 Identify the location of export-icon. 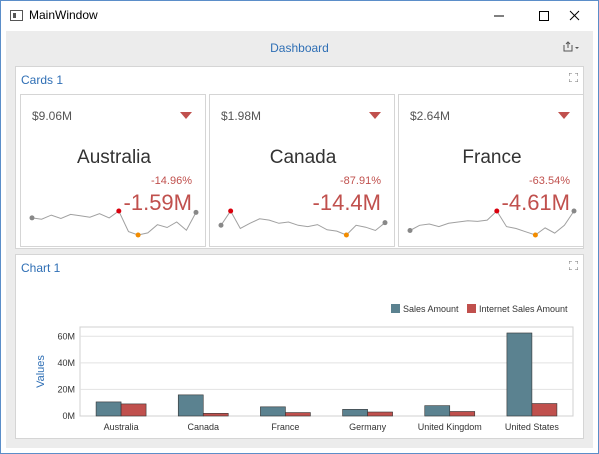
(571, 46).